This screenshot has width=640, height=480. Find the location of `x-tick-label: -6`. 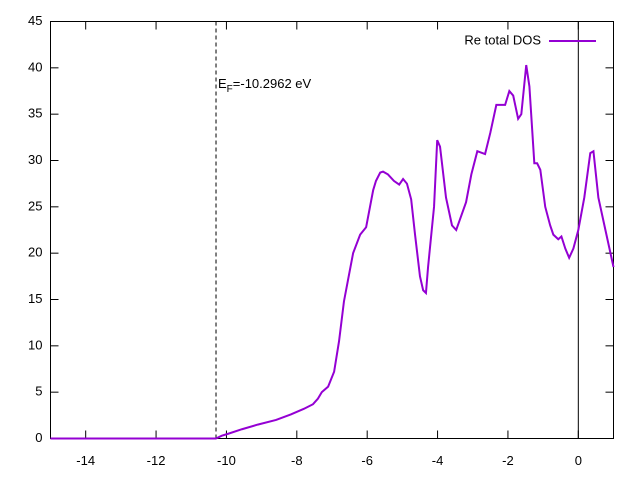

x-tick-label: -6 is located at coordinates (367, 460).